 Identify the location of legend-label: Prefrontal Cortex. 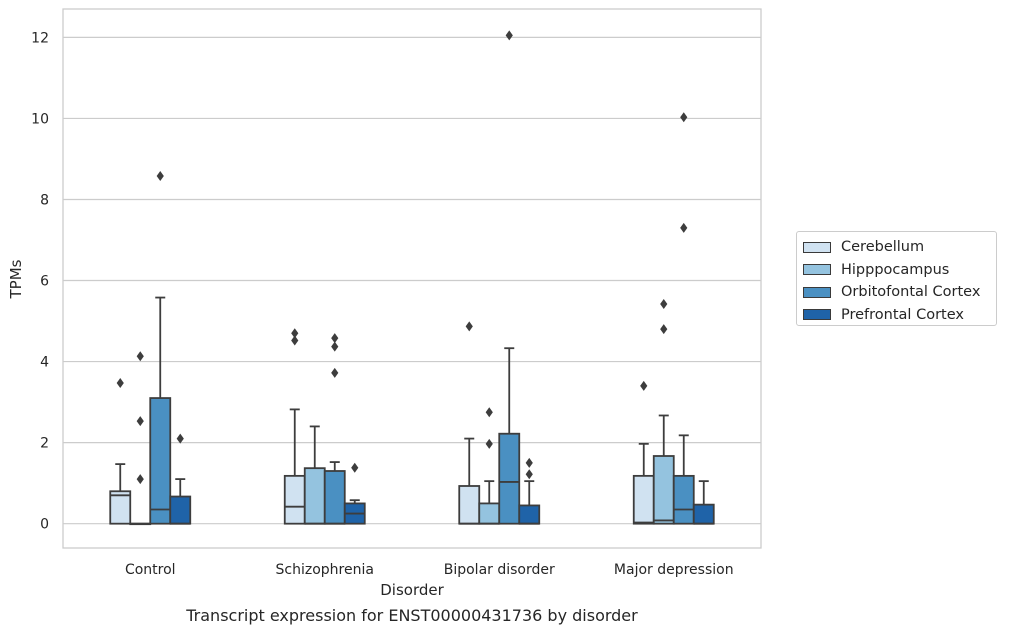
(902, 314).